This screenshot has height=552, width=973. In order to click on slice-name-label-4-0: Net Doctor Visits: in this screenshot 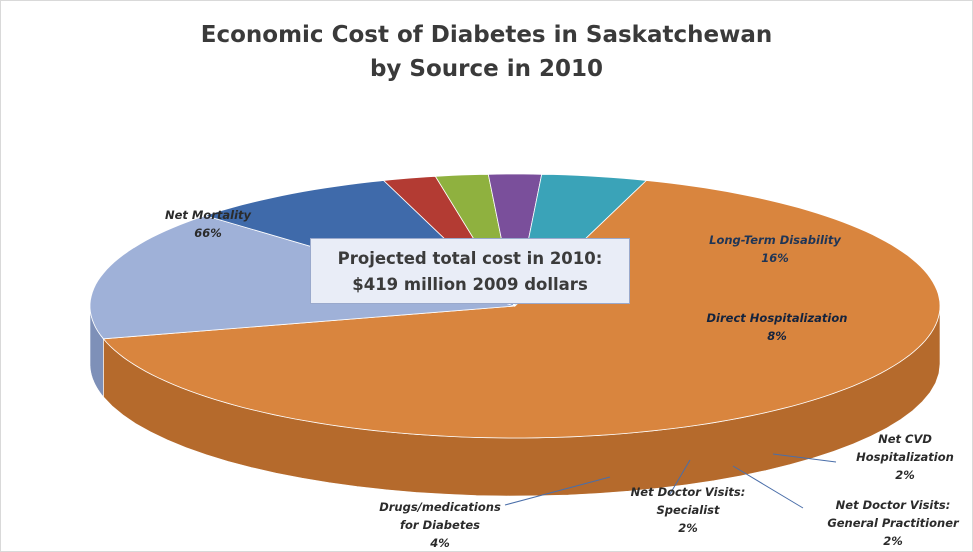, I will do `click(893, 505)`.